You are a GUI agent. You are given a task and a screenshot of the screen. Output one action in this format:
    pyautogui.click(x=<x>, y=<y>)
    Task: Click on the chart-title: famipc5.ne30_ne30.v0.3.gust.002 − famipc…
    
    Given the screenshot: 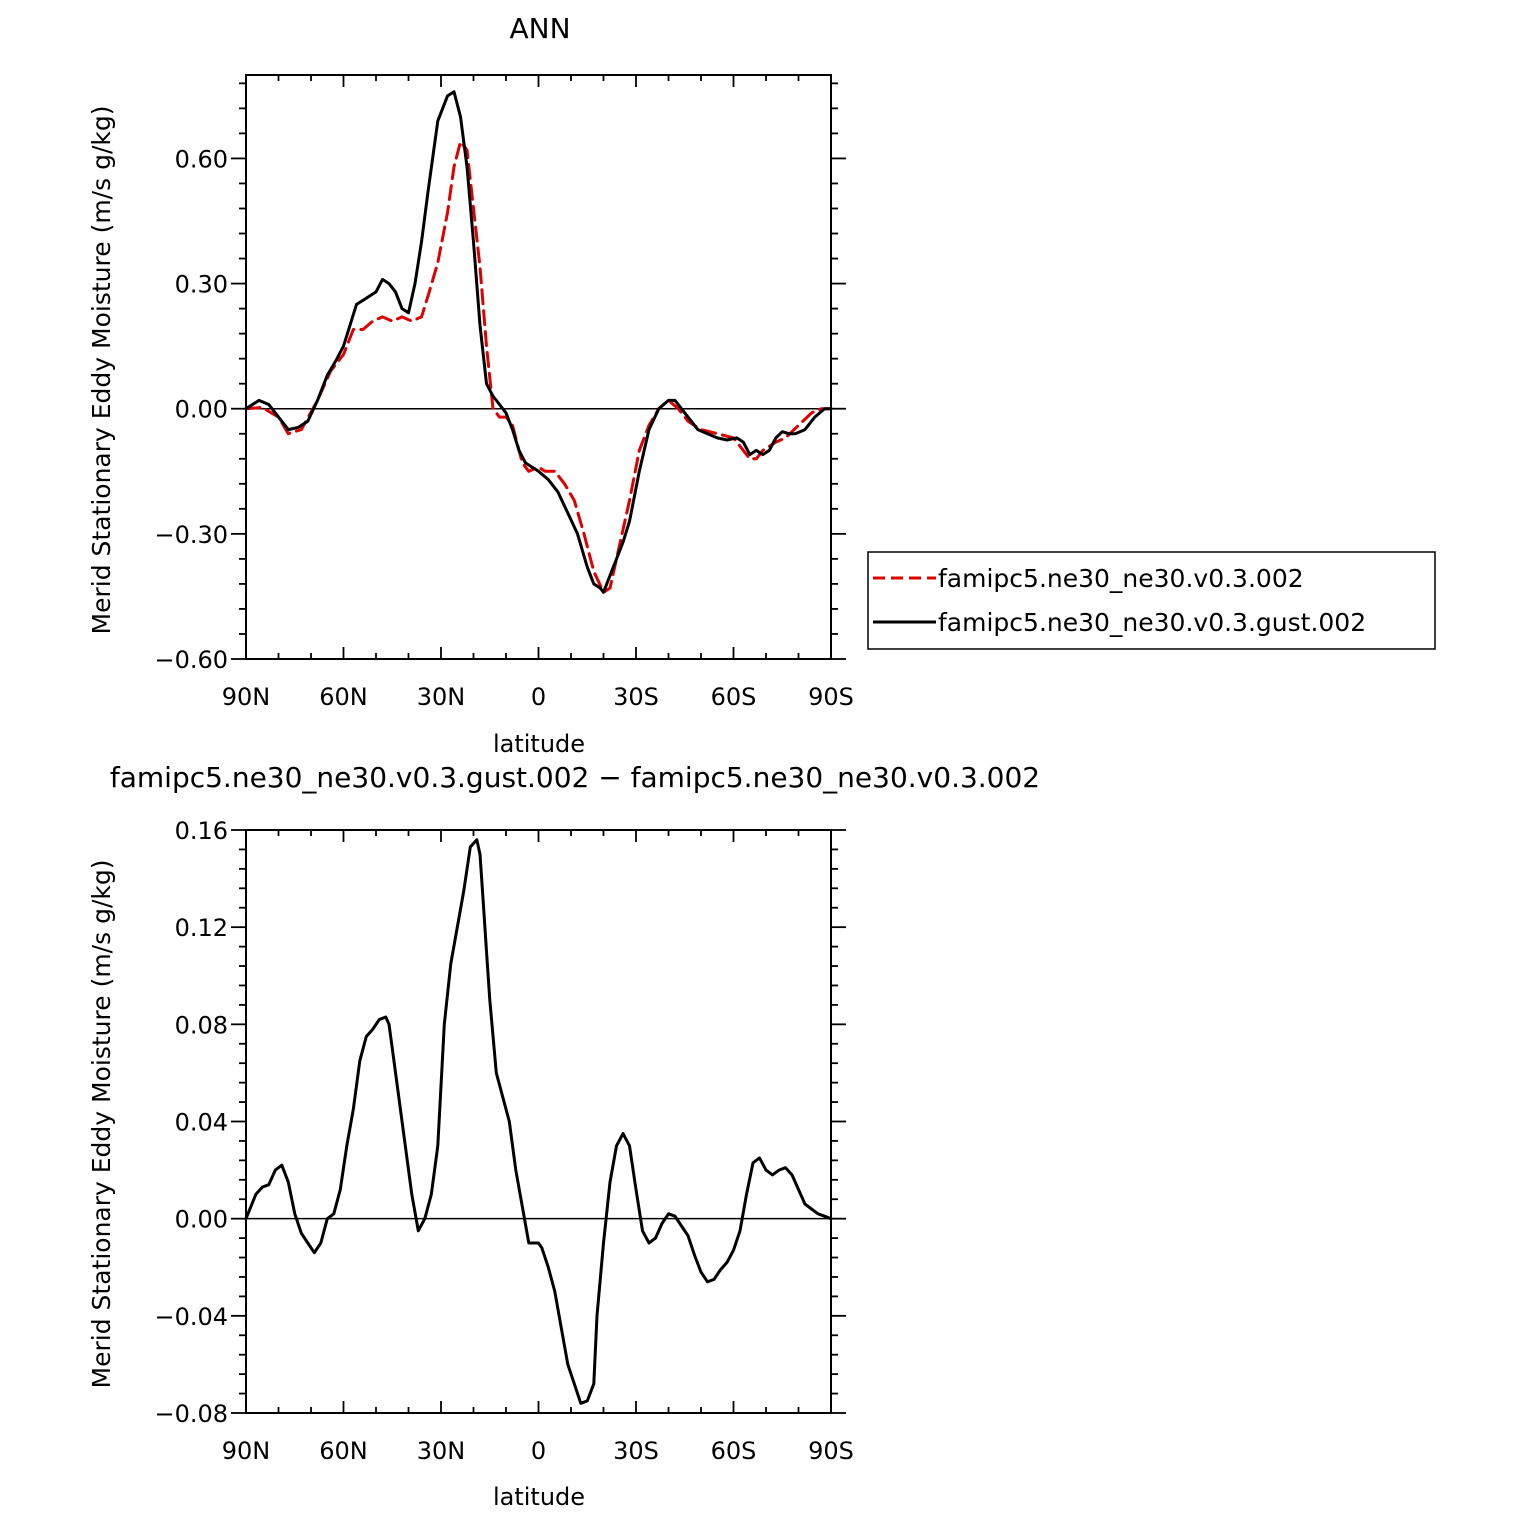 What is the action you would take?
    pyautogui.click(x=575, y=777)
    